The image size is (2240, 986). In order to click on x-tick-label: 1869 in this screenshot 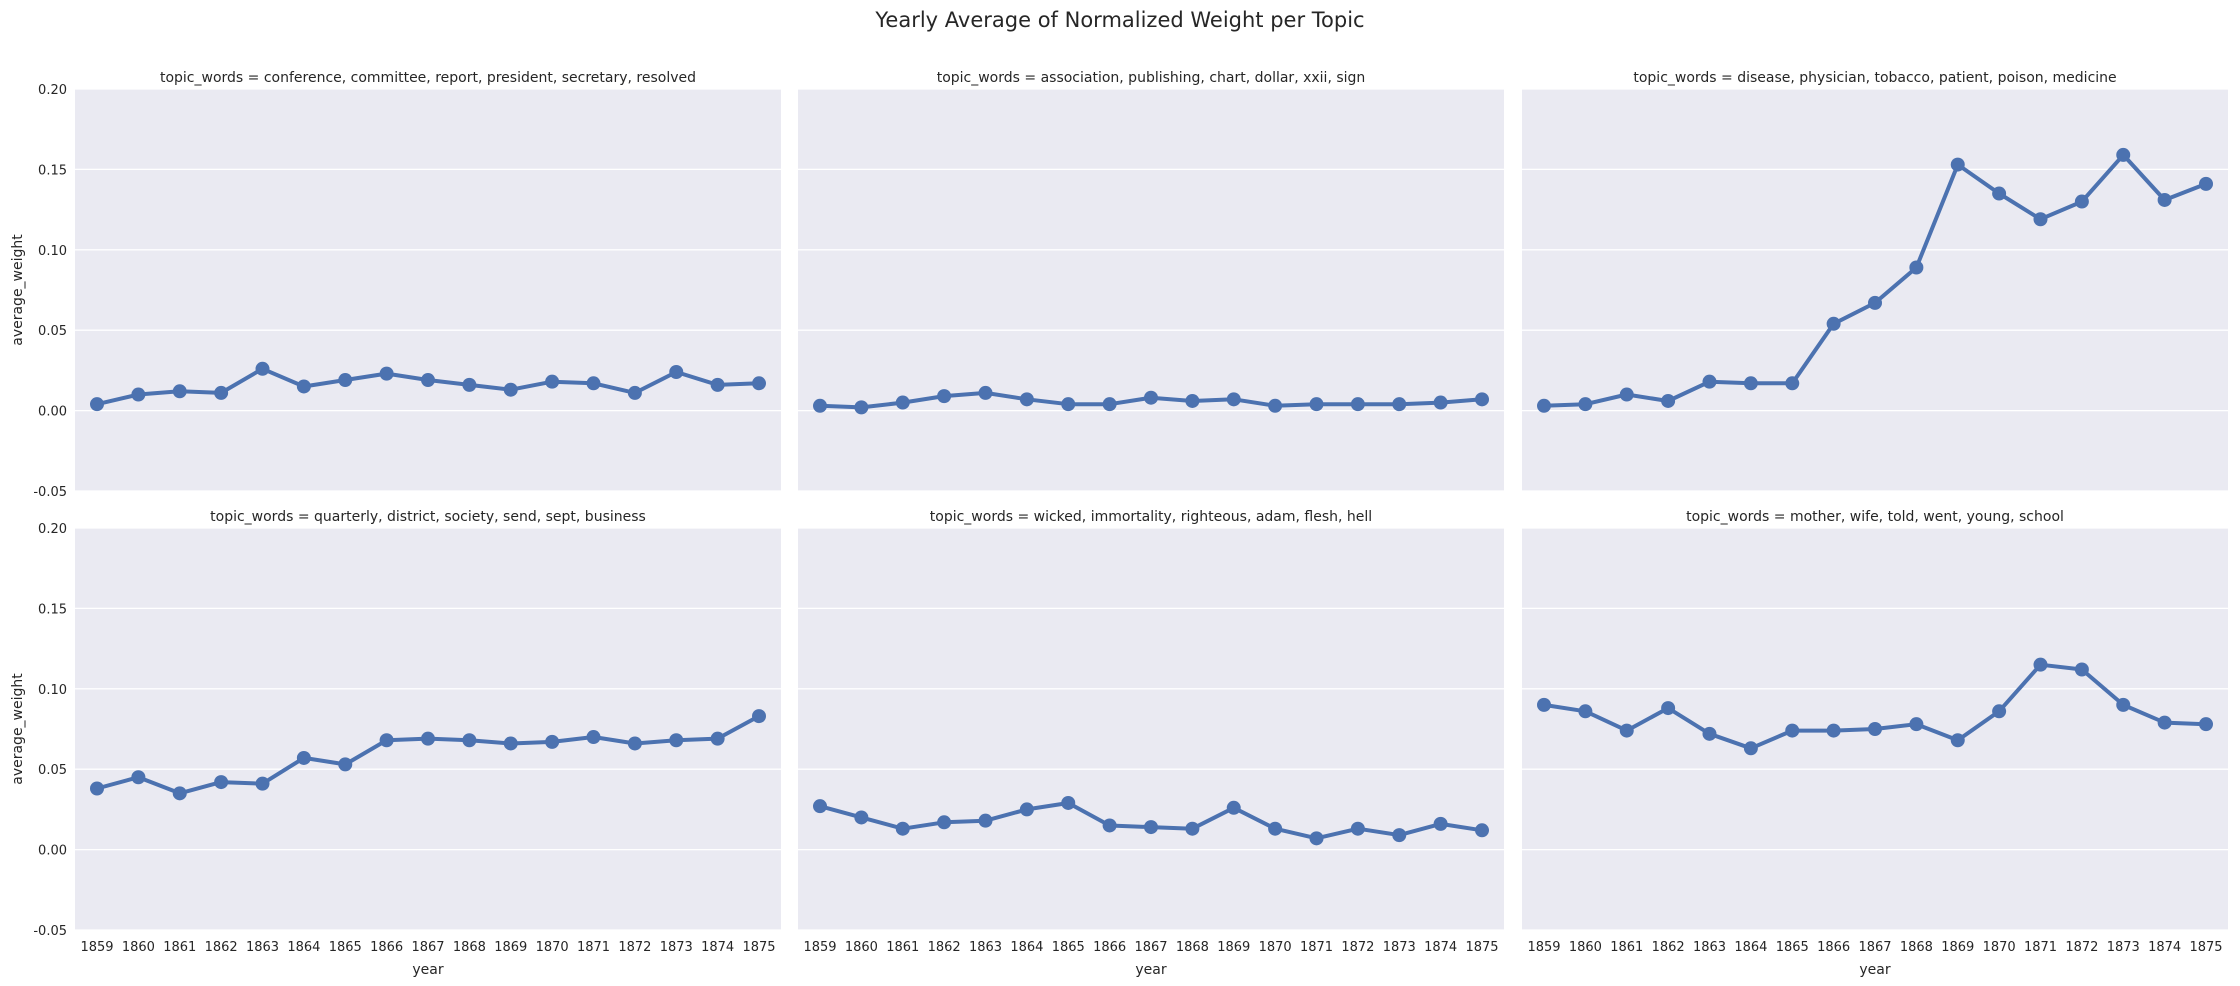, I will do `click(1233, 947)`.